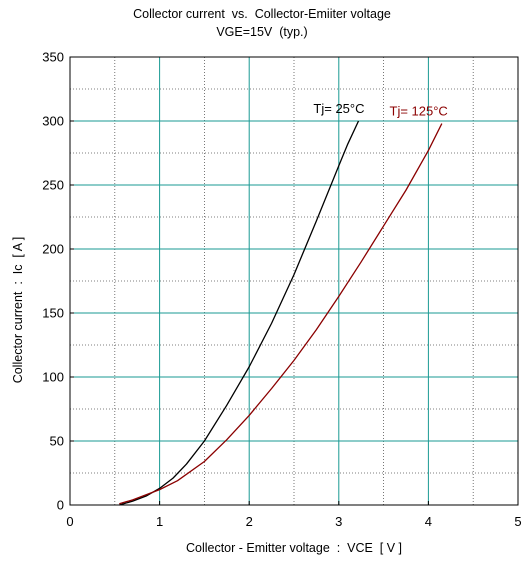 This screenshot has height=564, width=524. What do you see at coordinates (294, 548) in the screenshot?
I see `x-axis-label: Collector - Emitter voltage : VCE [ V ]` at bounding box center [294, 548].